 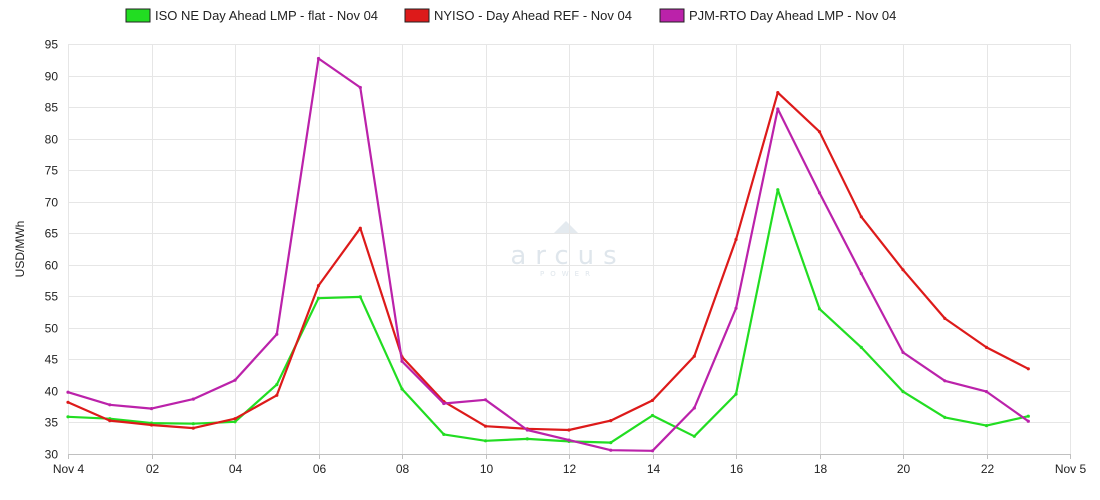 What do you see at coordinates (52, 360) in the screenshot?
I see `y-tick-label: 45` at bounding box center [52, 360].